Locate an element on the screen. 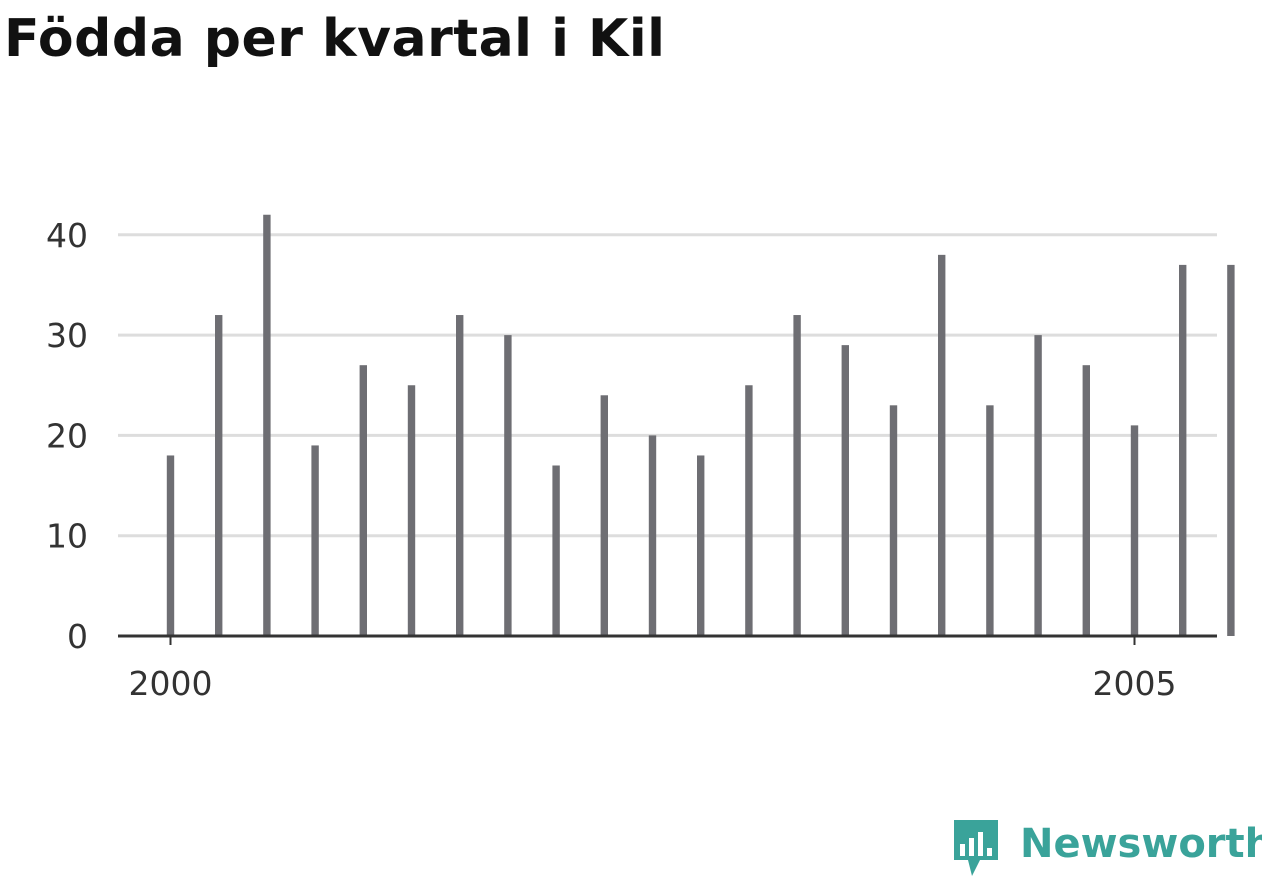 The image size is (1262, 880). y-tick-label-20: 20 is located at coordinates (67, 435).